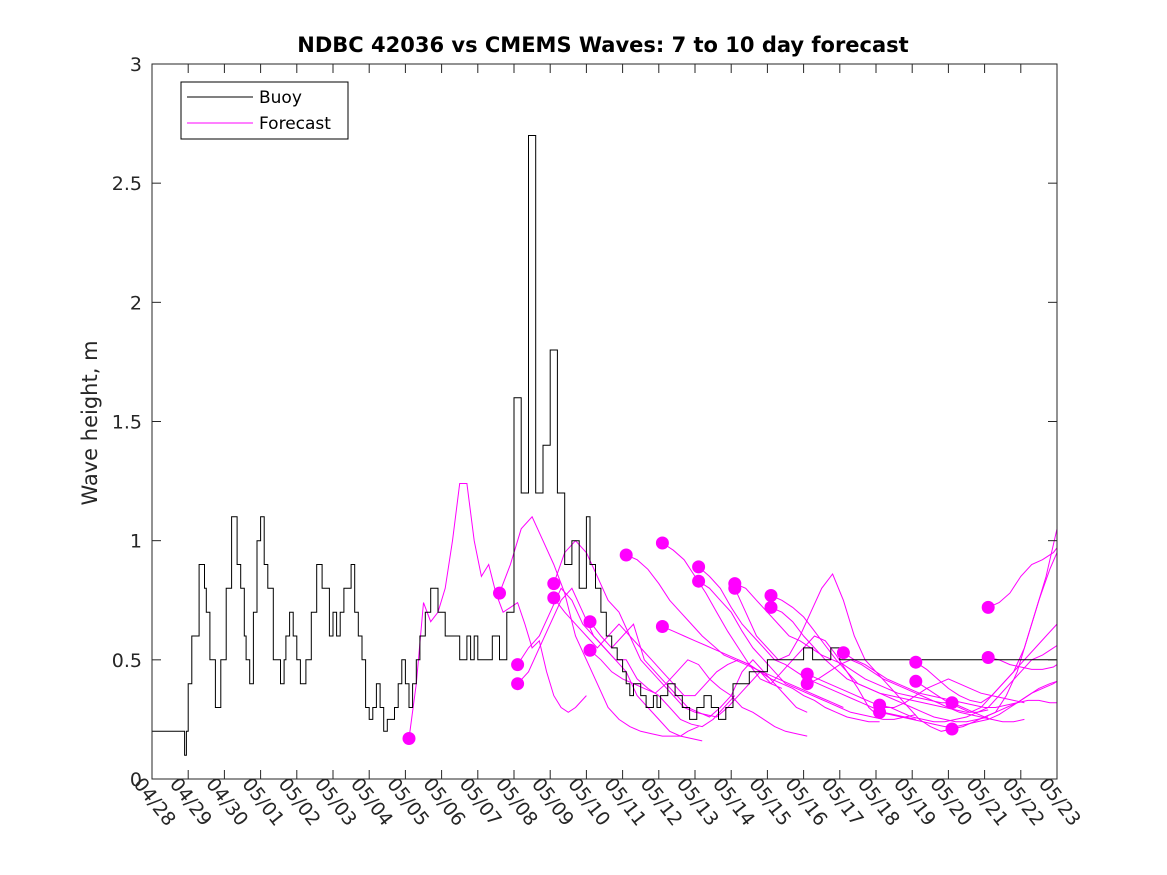 This screenshot has height=875, width=1167. Describe the element at coordinates (136, 542) in the screenshot. I see `y-tick-label: 1` at that location.